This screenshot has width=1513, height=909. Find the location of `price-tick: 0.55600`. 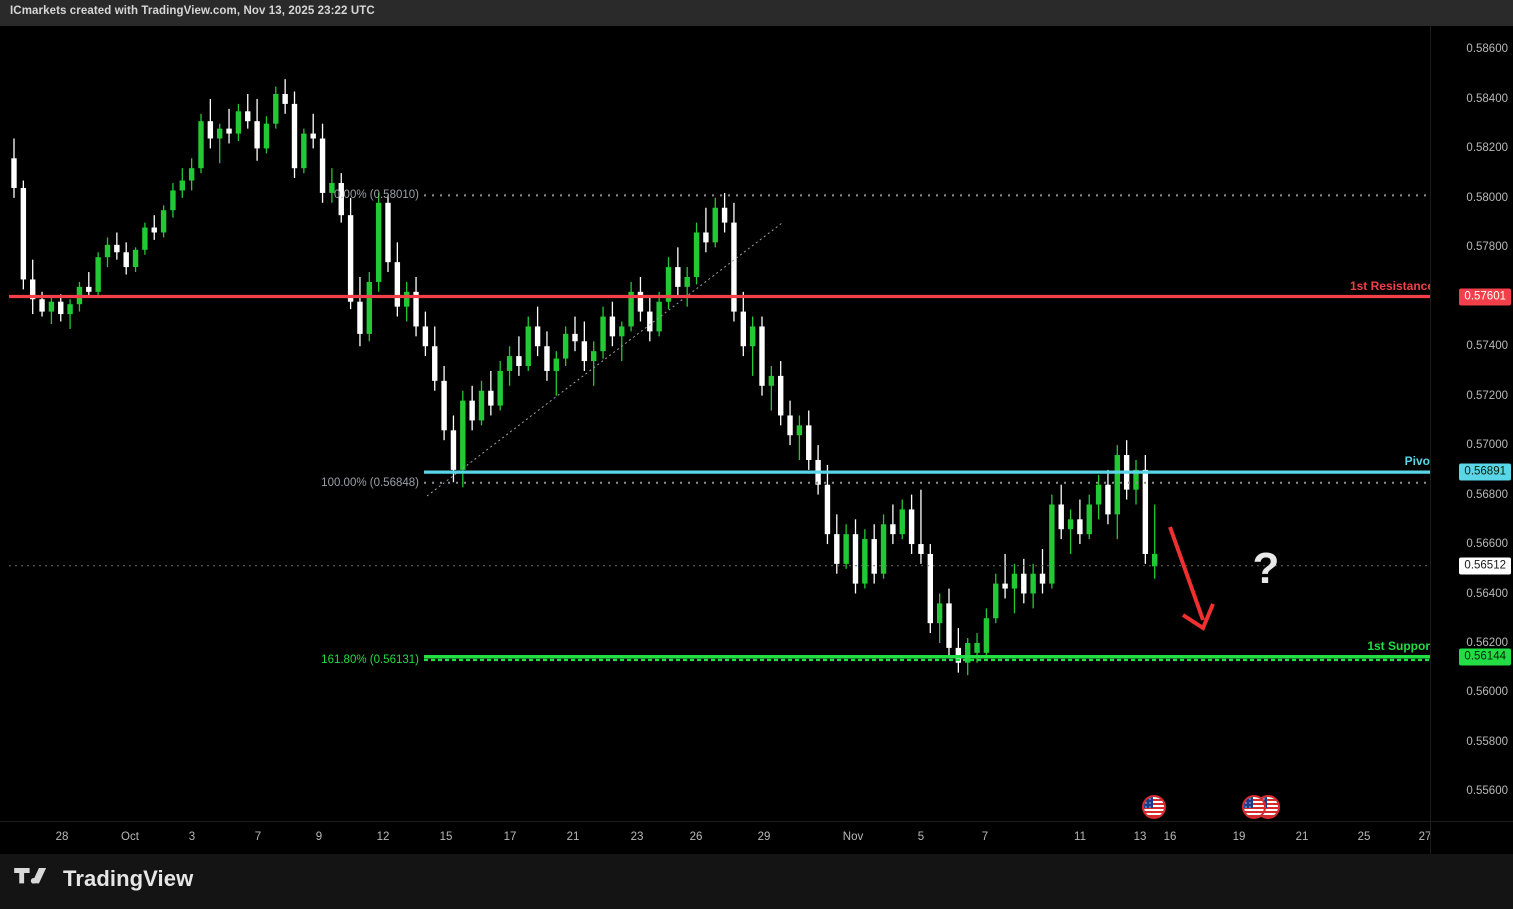

price-tick: 0.55600 is located at coordinates (1487, 791).